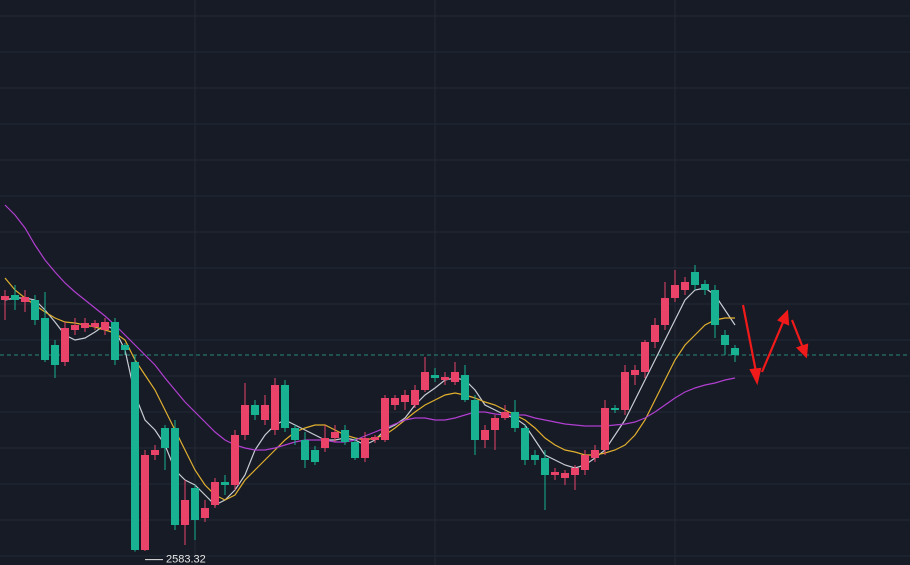  I want to click on low-label: 2583.32, so click(186, 559).